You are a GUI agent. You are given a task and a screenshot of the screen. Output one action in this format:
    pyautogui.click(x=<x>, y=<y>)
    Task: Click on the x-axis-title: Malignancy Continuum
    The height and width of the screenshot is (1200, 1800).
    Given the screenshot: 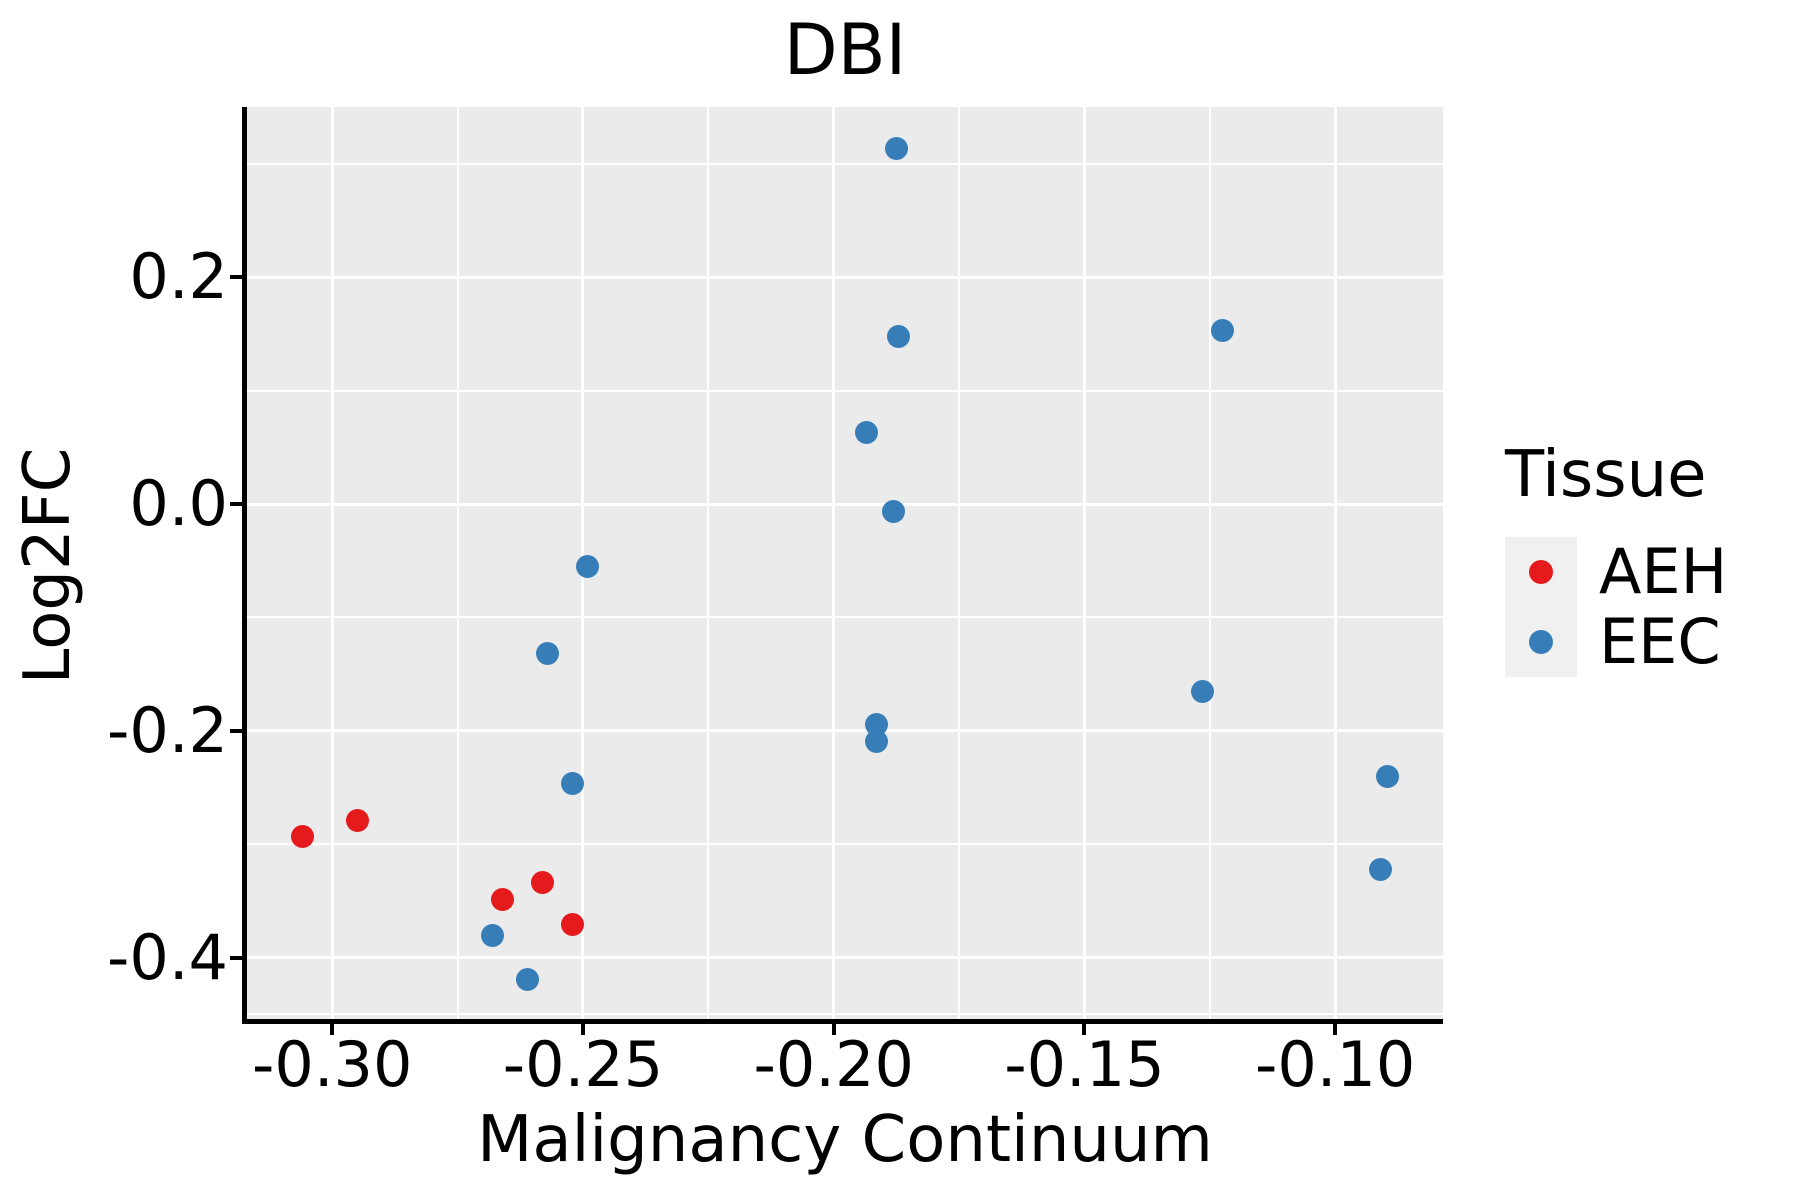 What is the action you would take?
    pyautogui.click(x=845, y=1140)
    